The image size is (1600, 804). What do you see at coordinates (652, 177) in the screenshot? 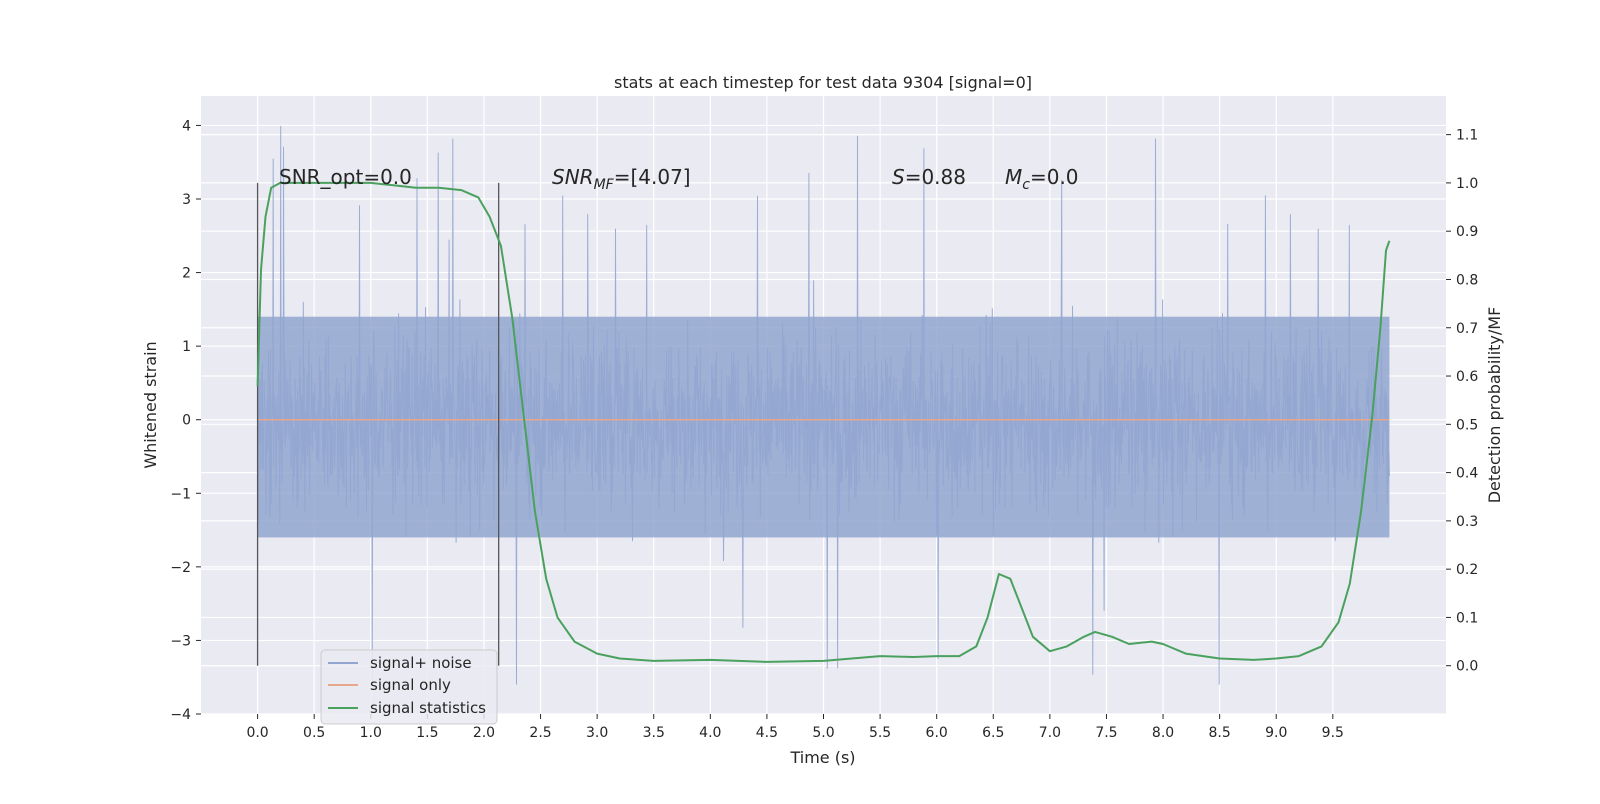
I see `snr-mf-value: =[4.07]` at bounding box center [652, 177].